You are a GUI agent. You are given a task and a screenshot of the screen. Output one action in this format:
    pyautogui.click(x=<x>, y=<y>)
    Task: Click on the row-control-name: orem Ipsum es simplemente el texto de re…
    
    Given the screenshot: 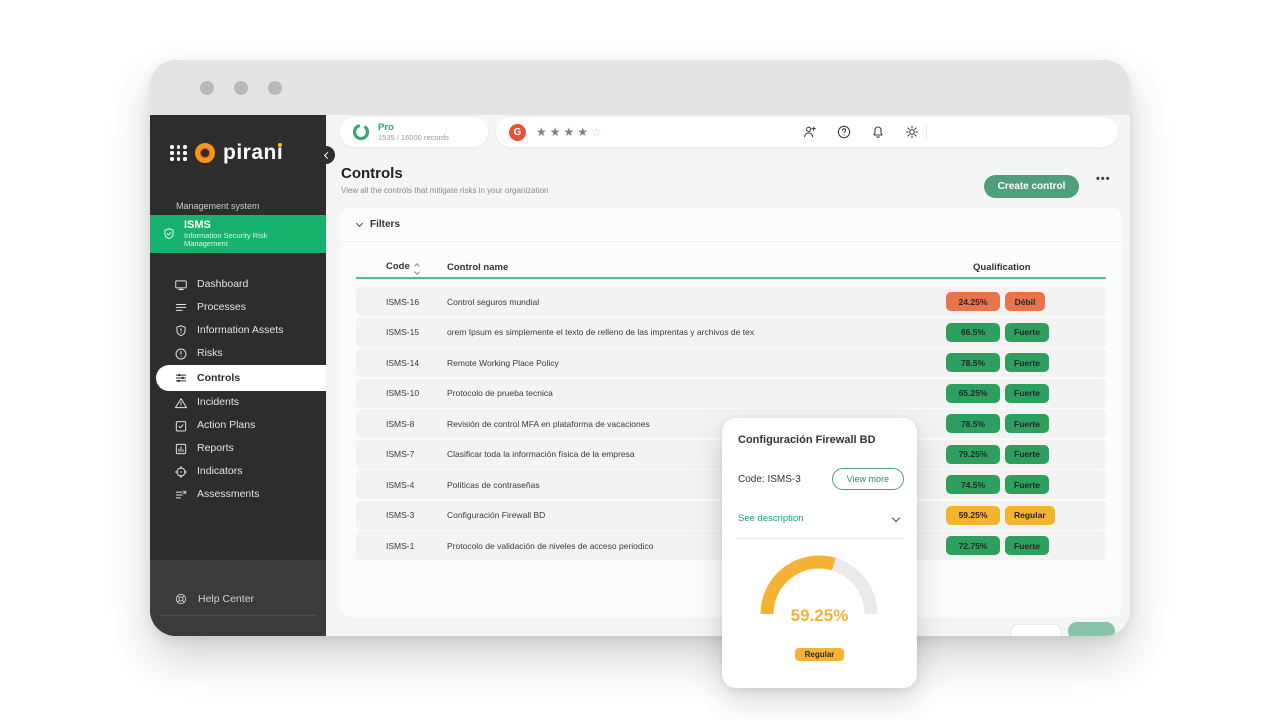 What is the action you would take?
    pyautogui.click(x=601, y=332)
    